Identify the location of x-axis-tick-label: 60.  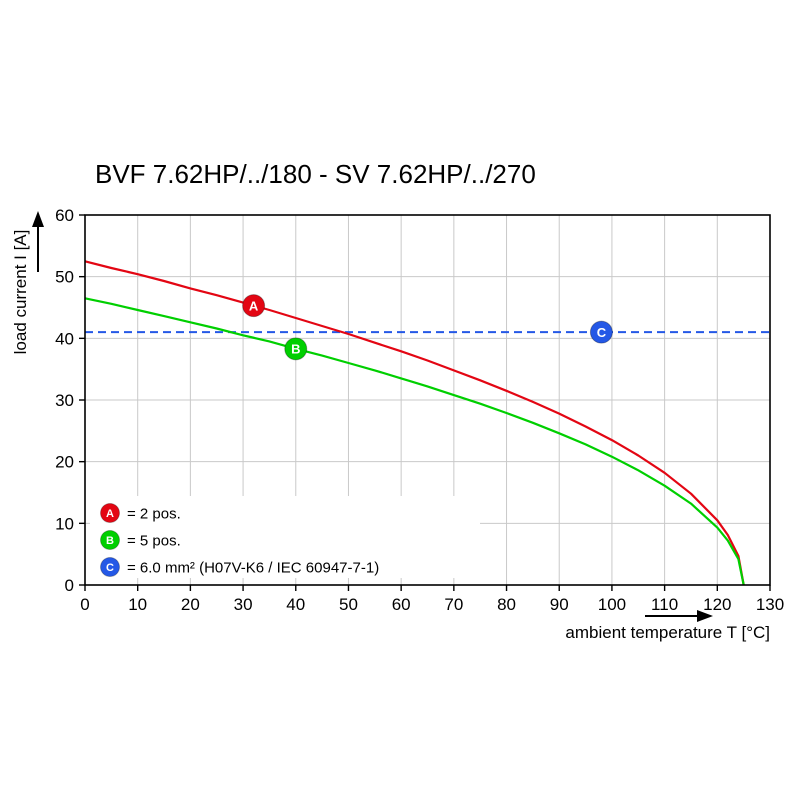
(401, 604).